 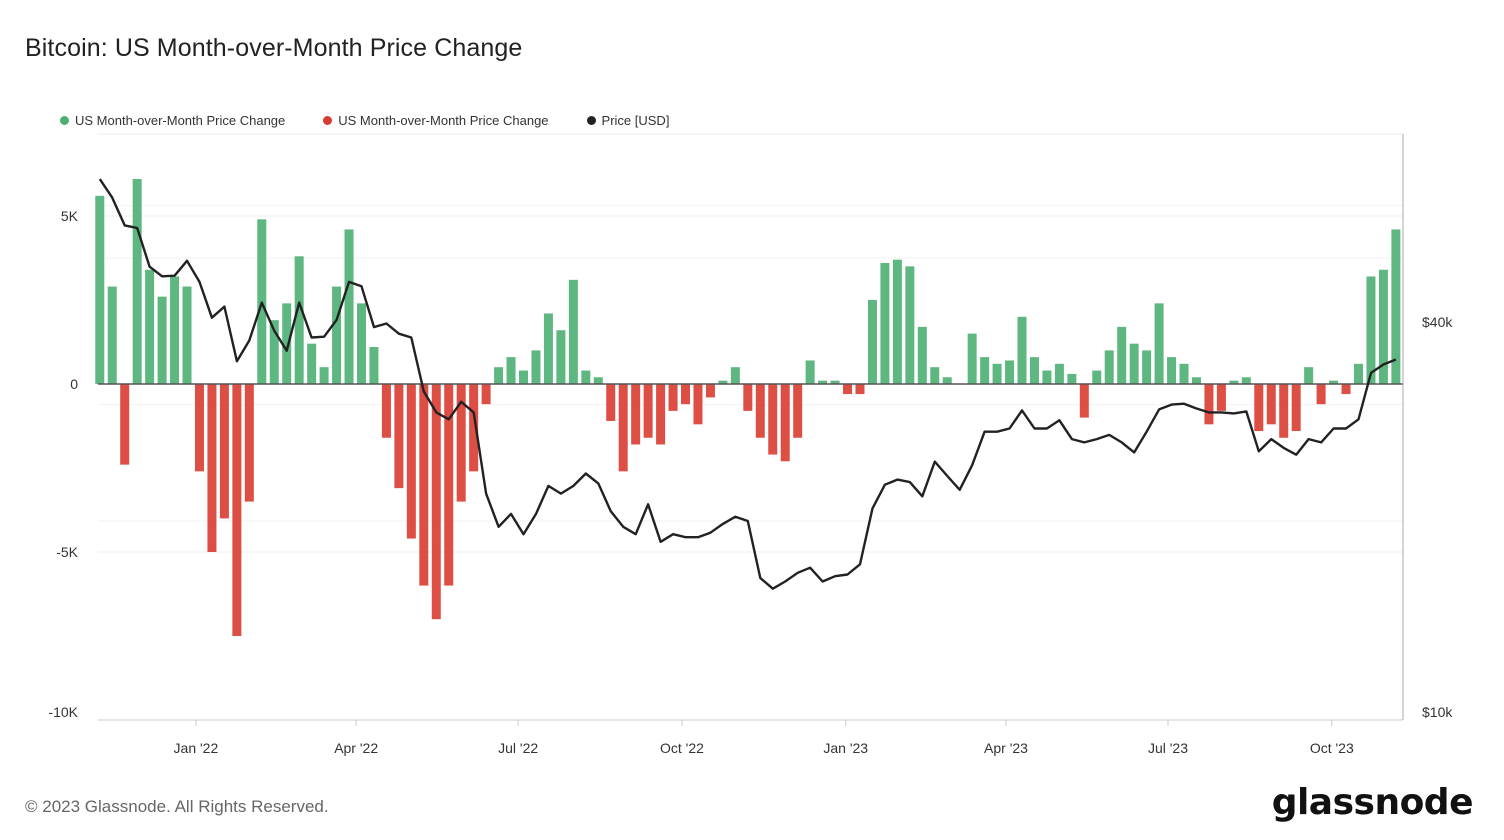 What do you see at coordinates (63, 464) in the screenshot?
I see `left-axis-ticks: 5K 0 -5K -10K` at bounding box center [63, 464].